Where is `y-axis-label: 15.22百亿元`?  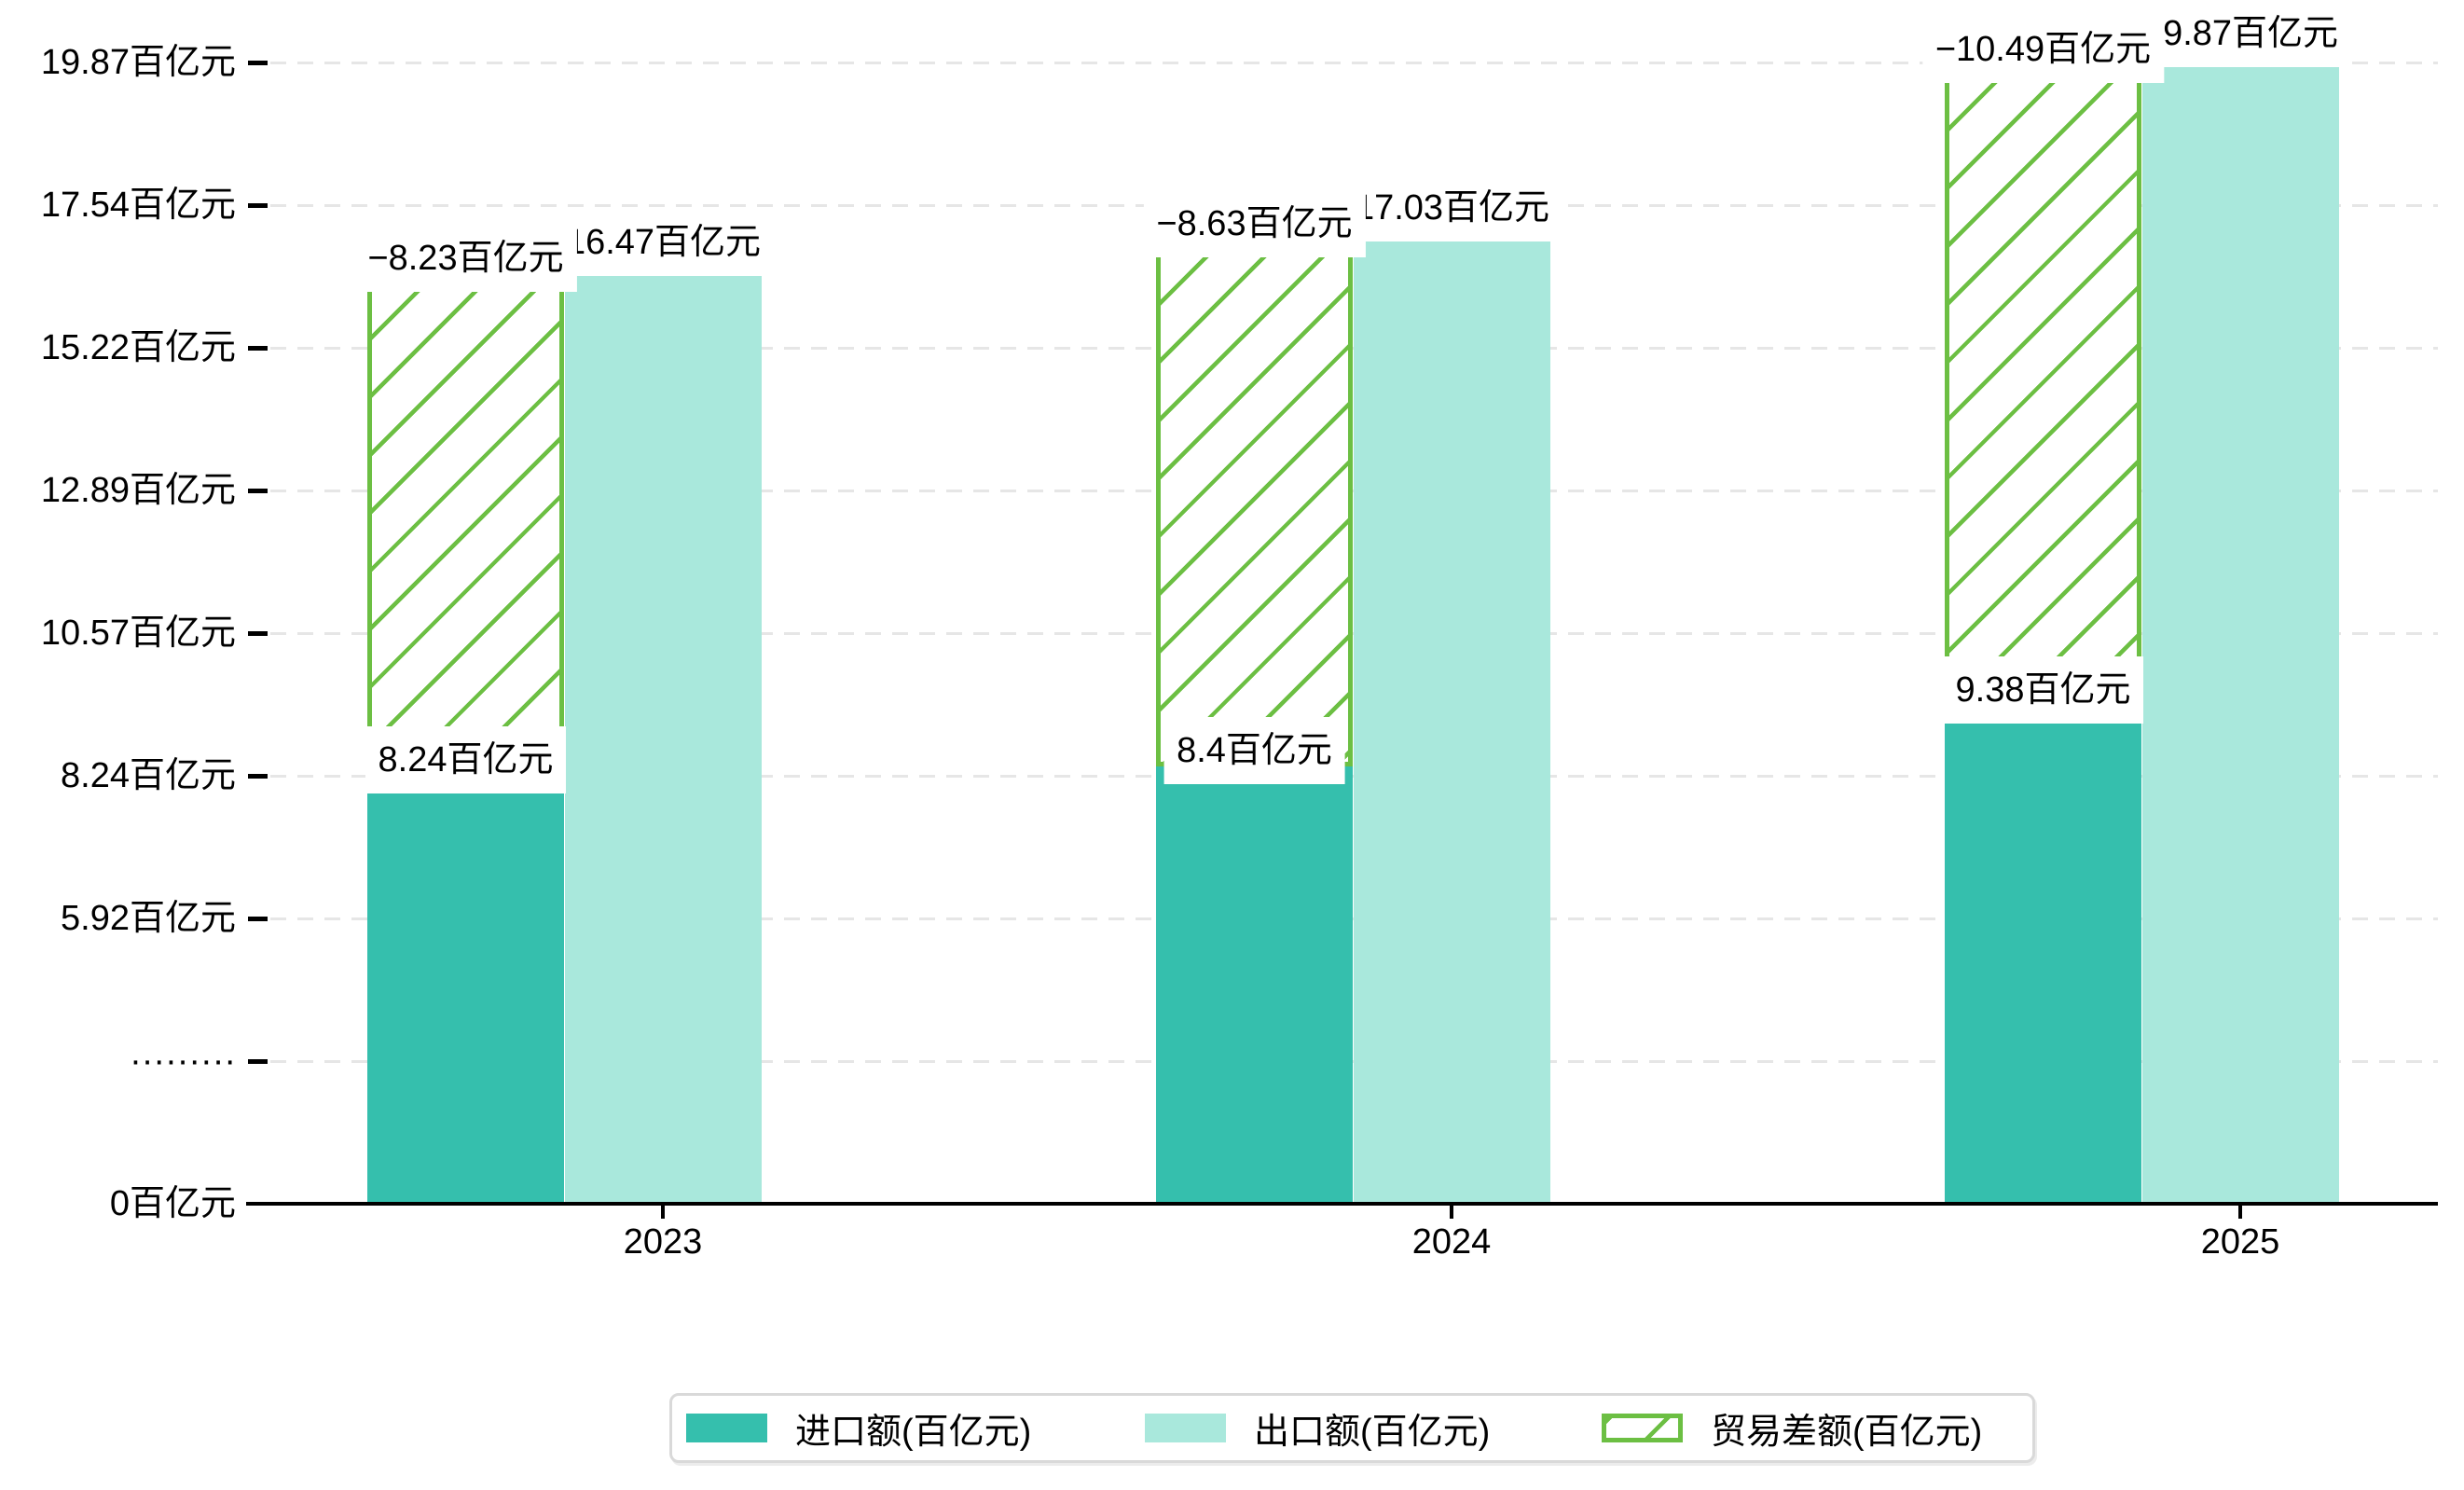
y-axis-label: 15.22百亿元 is located at coordinates (138, 347).